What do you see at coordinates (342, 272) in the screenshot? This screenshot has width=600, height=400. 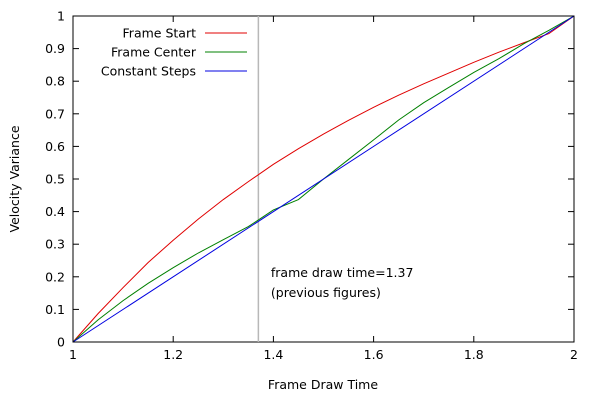 I see `annotation-line: frame draw time=1.37` at bounding box center [342, 272].